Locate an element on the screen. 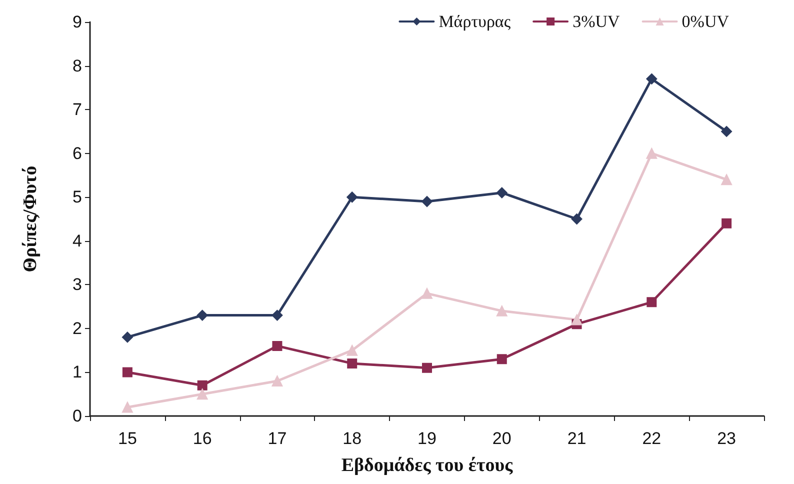 The height and width of the screenshot is (484, 794). y-tick-label: 2 is located at coordinates (77, 328).